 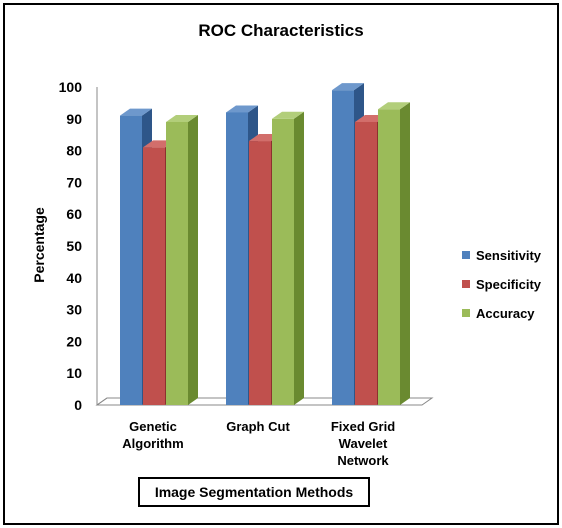 What do you see at coordinates (74, 246) in the screenshot?
I see `y-tick-label: 50` at bounding box center [74, 246].